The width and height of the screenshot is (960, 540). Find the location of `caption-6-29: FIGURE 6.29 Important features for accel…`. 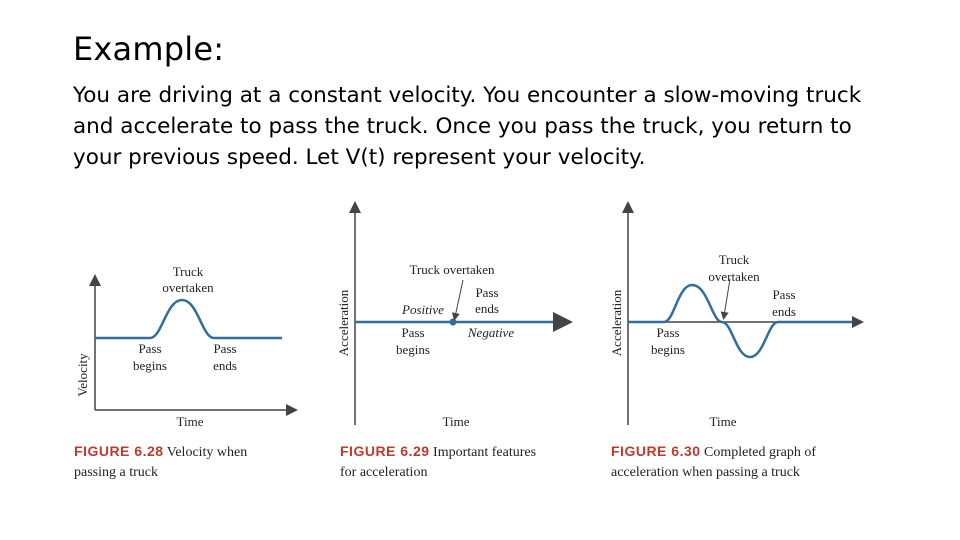

caption-6-29: FIGURE 6.29 Important features for accel… is located at coordinates (438, 462).